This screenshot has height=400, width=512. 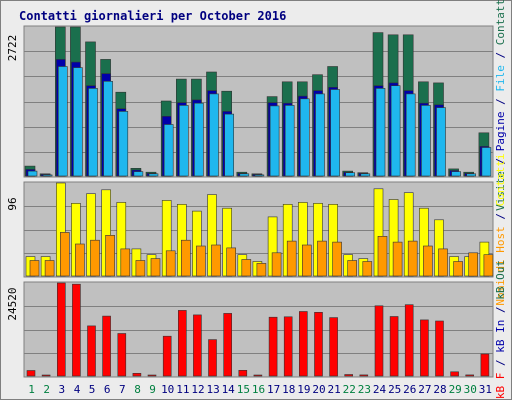 What do you see at coordinates (243, 389) in the screenshot?
I see `day-label: 15` at bounding box center [243, 389].